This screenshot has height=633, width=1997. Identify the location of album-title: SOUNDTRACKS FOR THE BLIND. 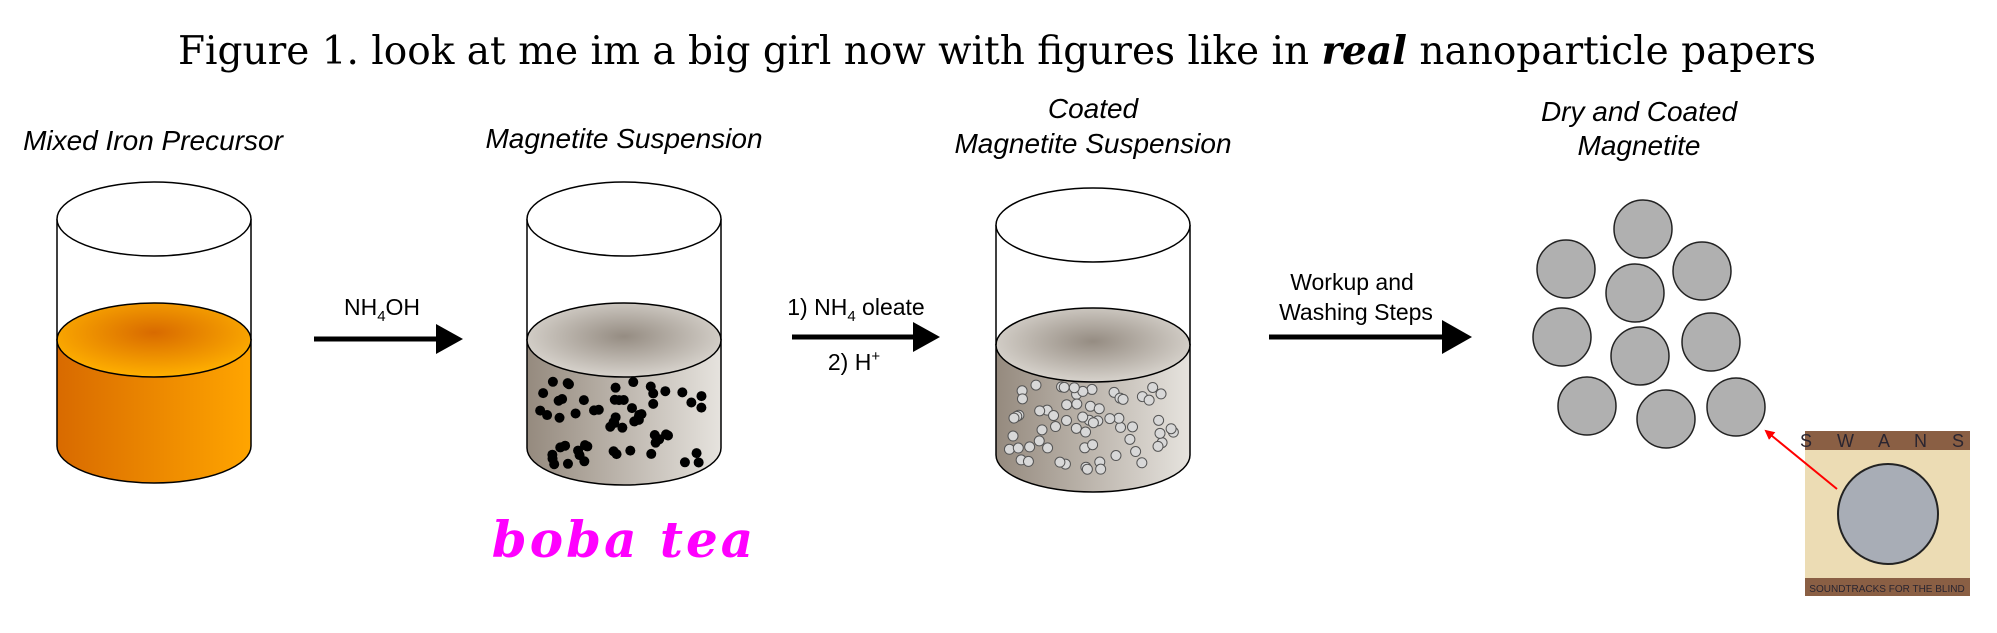
(1886, 589).